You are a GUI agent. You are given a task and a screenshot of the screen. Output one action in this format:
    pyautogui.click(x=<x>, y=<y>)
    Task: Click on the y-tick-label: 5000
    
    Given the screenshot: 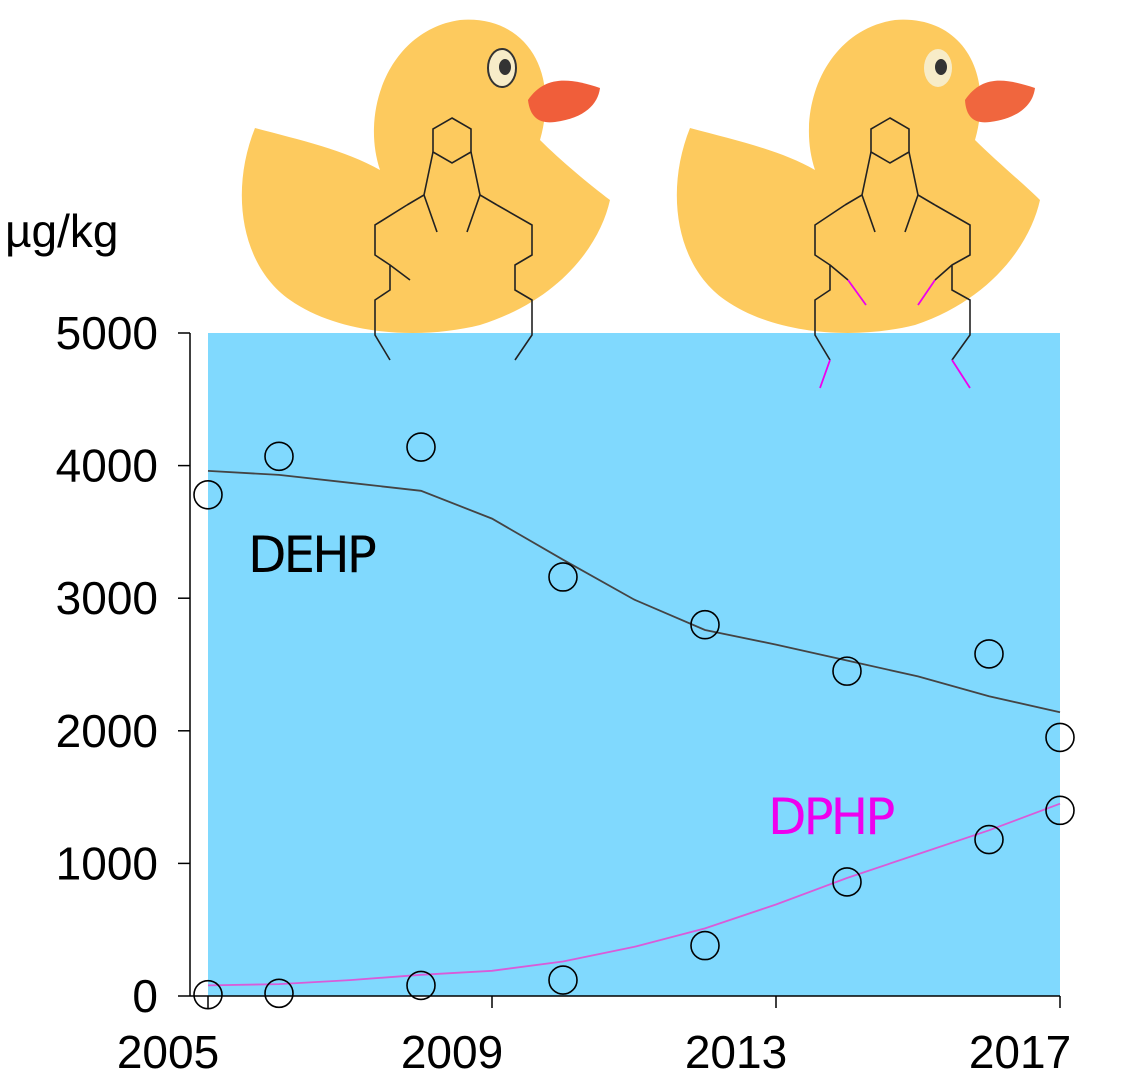 What is the action you would take?
    pyautogui.click(x=107, y=333)
    